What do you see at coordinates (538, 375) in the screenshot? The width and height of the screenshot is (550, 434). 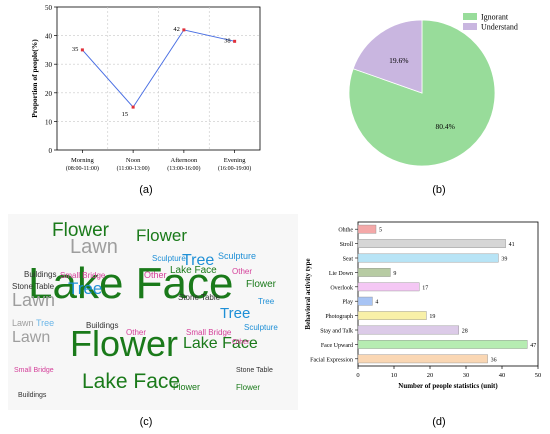 I see `x-tick-label: 50` at bounding box center [538, 375].